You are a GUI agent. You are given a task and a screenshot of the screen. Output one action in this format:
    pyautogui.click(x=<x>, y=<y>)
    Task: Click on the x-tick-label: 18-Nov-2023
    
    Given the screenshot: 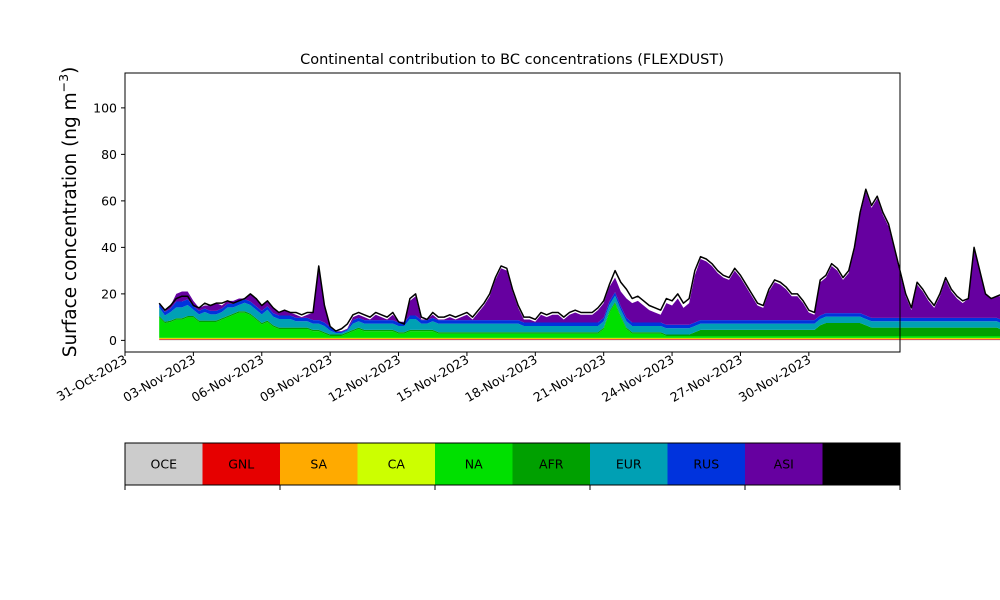 What is the action you would take?
    pyautogui.click(x=500, y=378)
    